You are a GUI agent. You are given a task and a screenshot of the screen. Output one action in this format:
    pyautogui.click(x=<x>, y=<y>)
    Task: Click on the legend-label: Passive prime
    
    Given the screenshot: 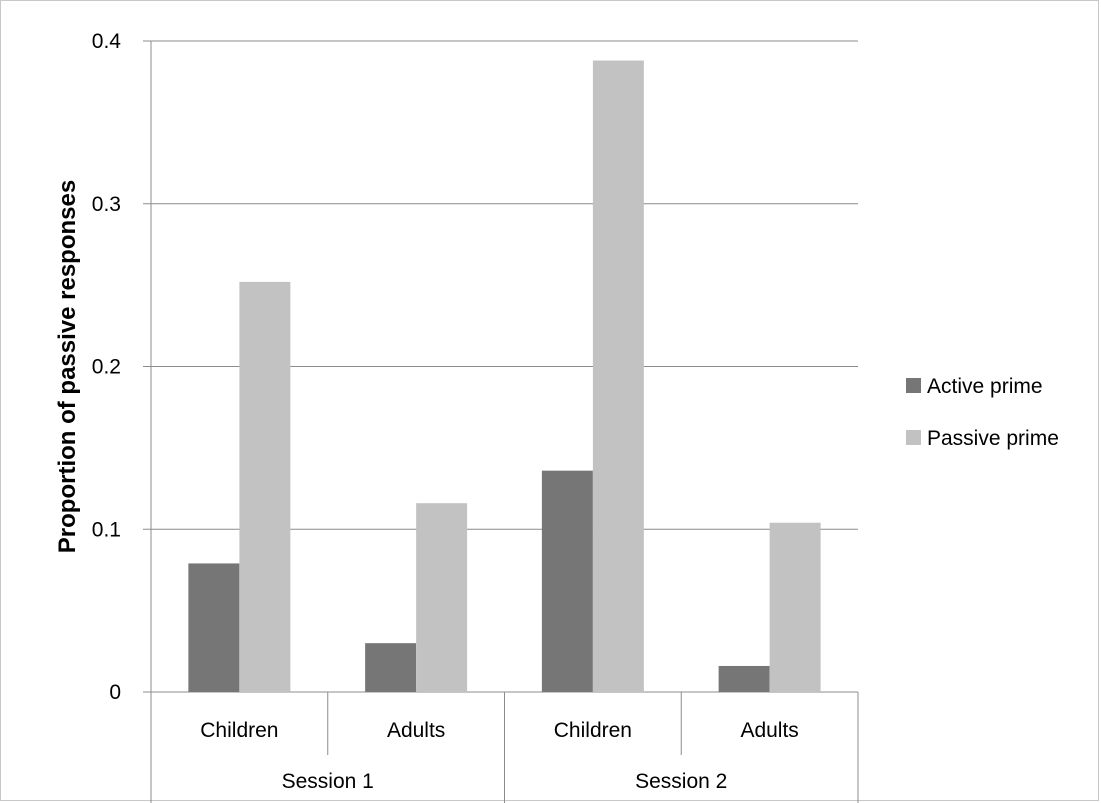 What is the action you would take?
    pyautogui.click(x=993, y=438)
    